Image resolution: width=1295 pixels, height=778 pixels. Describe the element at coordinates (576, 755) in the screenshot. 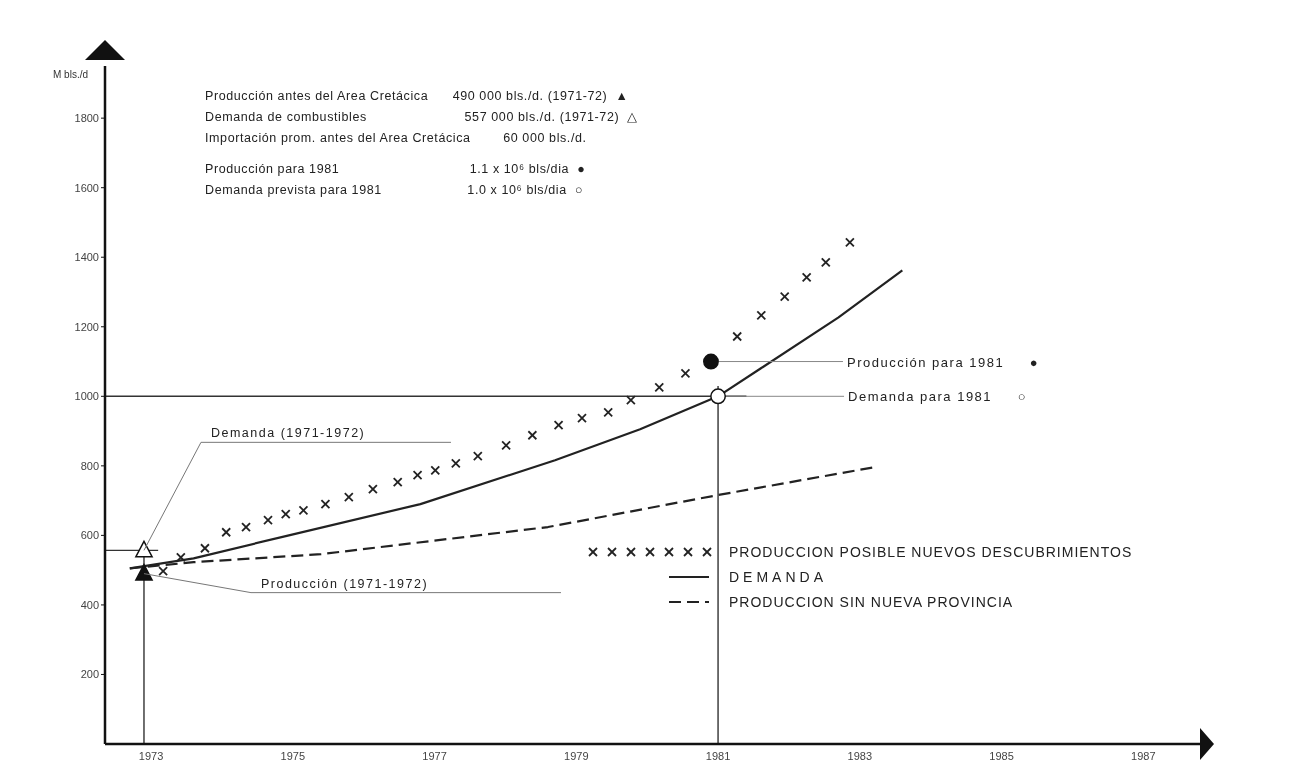

I see `x-tick-label: 1979` at that location.